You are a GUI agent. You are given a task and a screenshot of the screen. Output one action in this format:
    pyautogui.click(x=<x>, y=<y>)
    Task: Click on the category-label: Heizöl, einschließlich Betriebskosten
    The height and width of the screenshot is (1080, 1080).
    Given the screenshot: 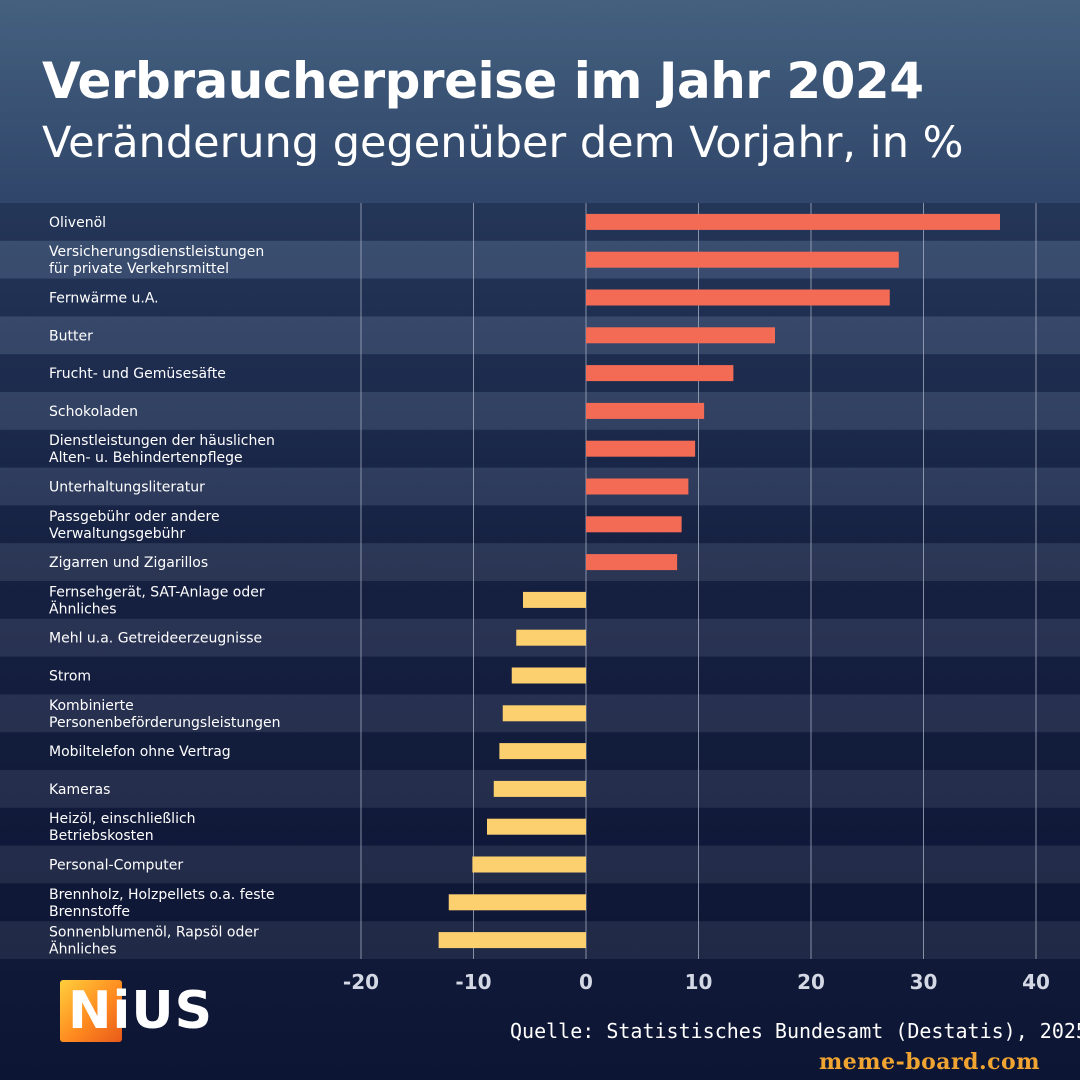 What is the action you would take?
    pyautogui.click(x=122, y=827)
    